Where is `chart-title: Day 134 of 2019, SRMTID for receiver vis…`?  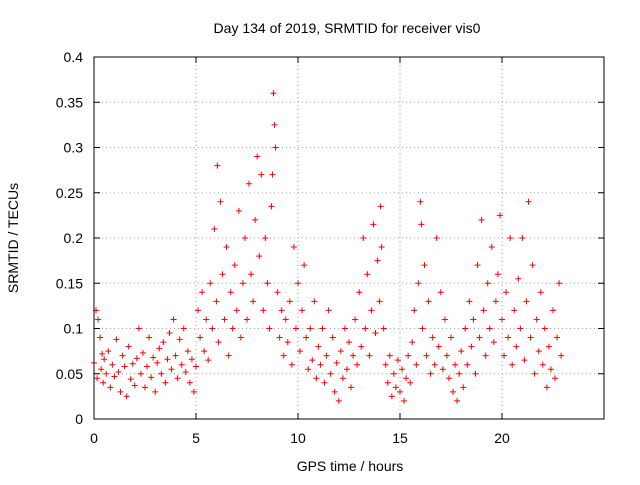 chart-title: Day 134 of 2019, SRMTID for receiver vis… is located at coordinates (347, 28).